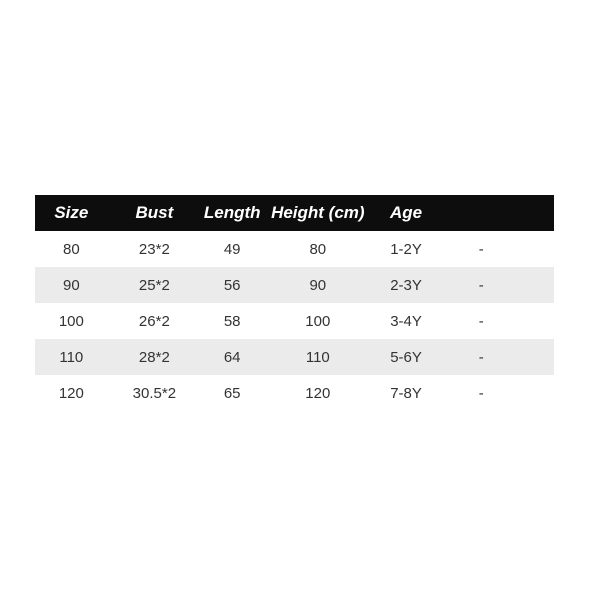  What do you see at coordinates (318, 285) in the screenshot?
I see `table-cell-height: 90` at bounding box center [318, 285].